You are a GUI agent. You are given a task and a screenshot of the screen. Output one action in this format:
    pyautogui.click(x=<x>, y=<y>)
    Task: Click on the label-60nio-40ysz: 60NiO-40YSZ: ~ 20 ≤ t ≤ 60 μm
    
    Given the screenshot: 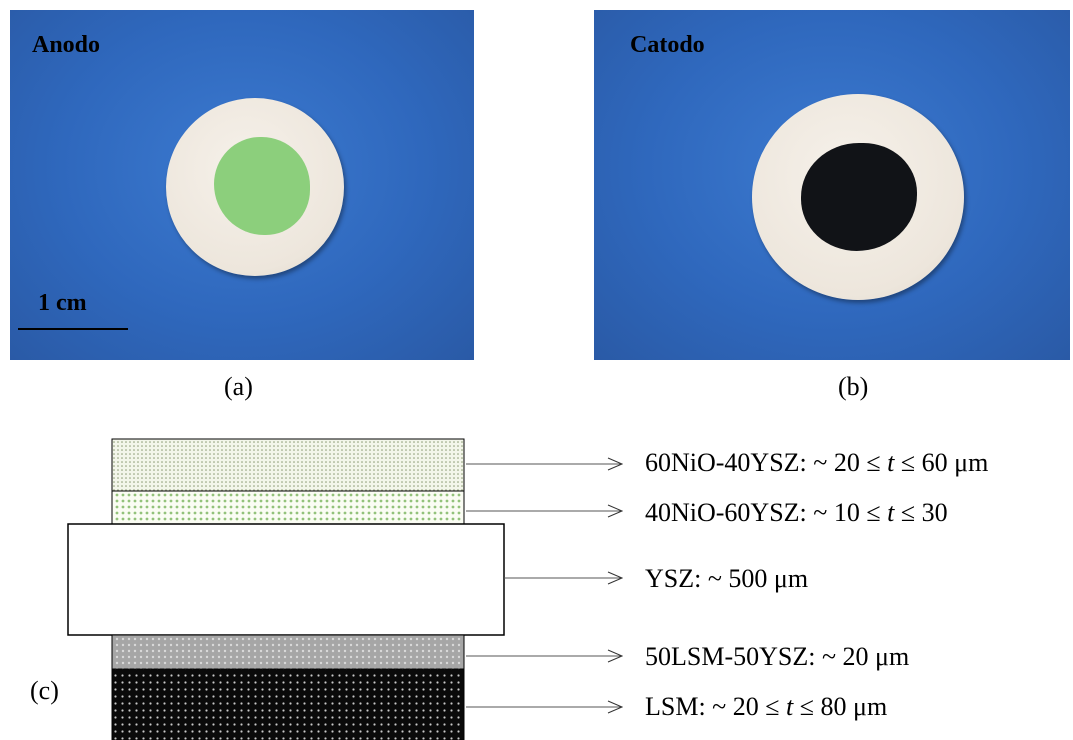 What is the action you would take?
    pyautogui.click(x=817, y=462)
    